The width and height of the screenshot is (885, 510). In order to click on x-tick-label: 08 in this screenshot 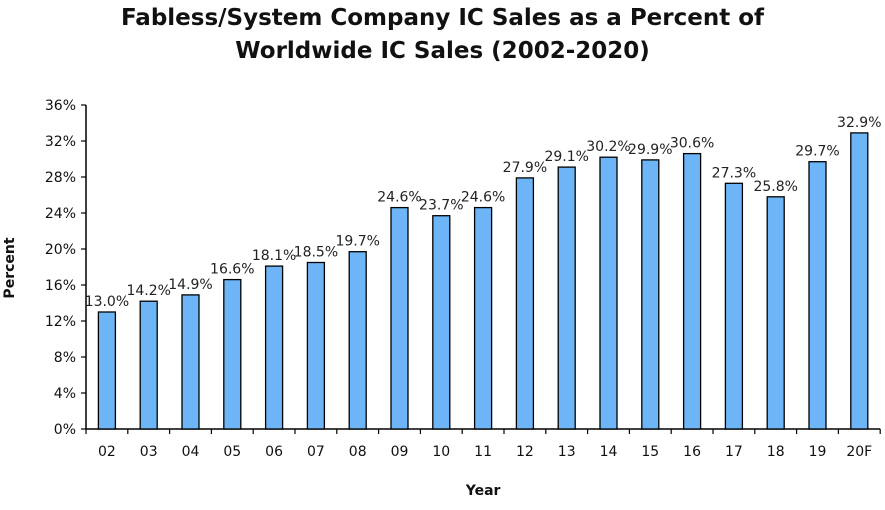, I will do `click(358, 452)`.